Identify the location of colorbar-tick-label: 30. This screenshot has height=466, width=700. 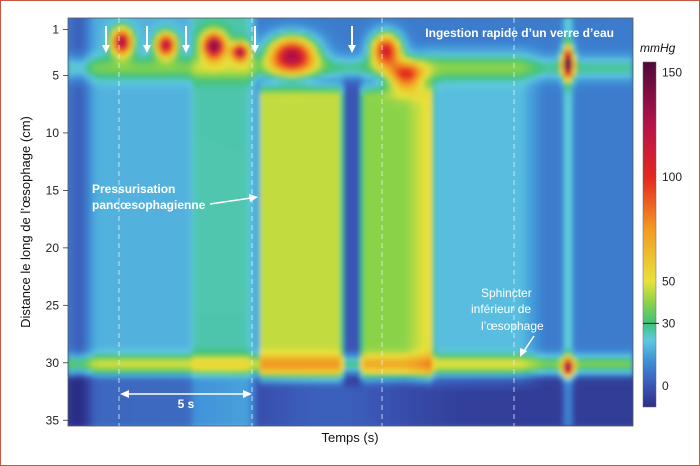
(669, 323).